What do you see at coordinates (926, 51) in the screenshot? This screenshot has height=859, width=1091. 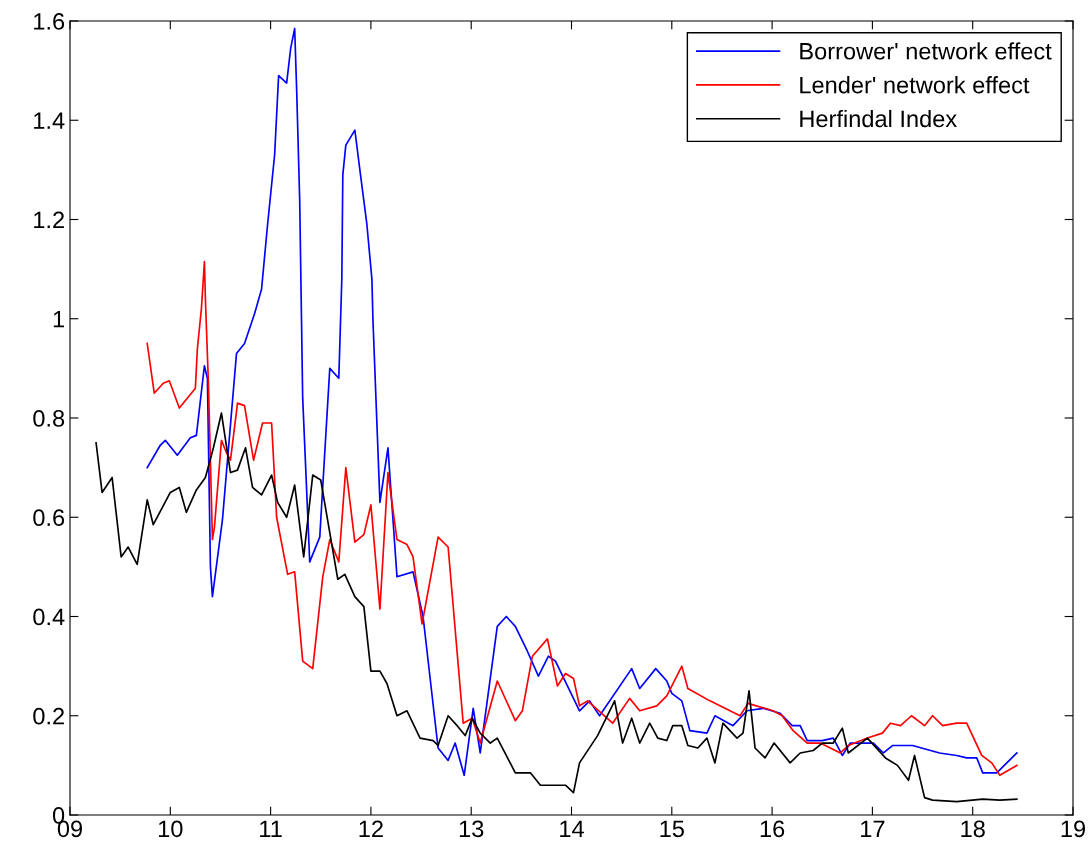 I see `legend-label: Borrower' network effect` at bounding box center [926, 51].